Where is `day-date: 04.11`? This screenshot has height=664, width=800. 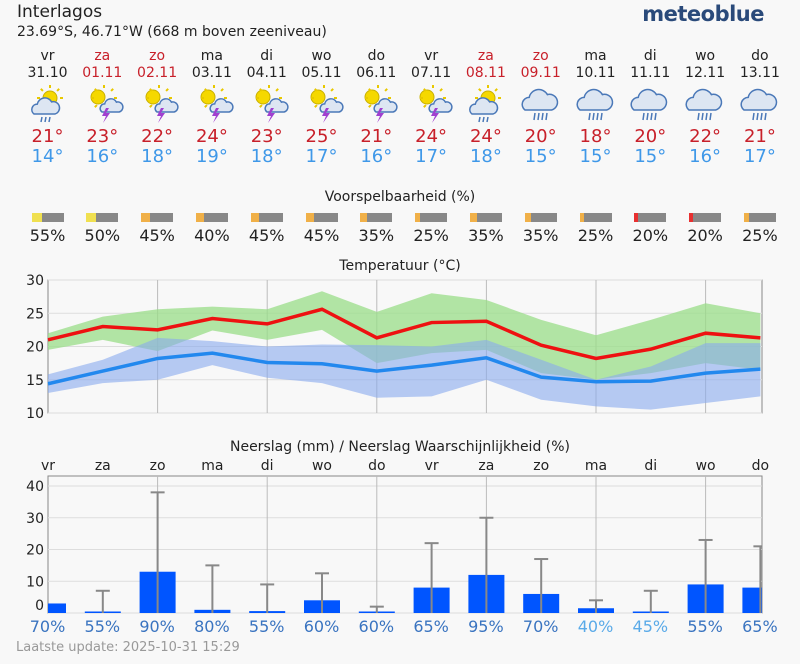 day-date: 04.11 is located at coordinates (266, 73).